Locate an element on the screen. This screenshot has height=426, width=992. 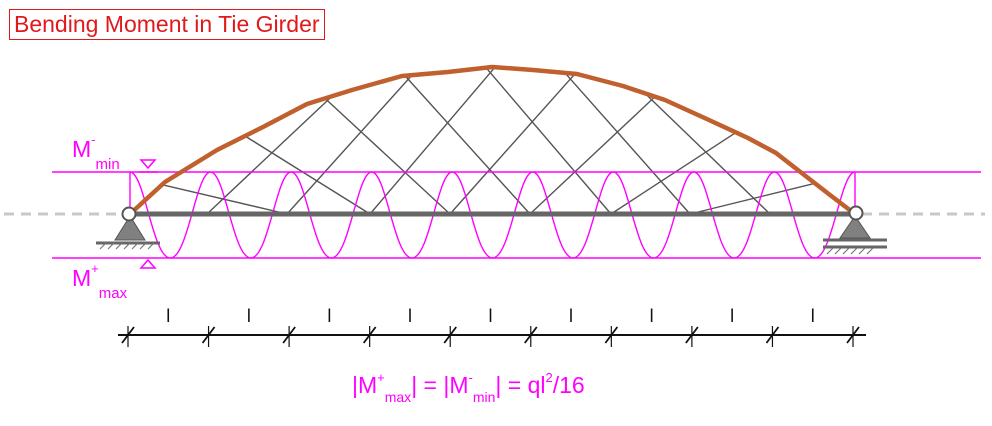
m-min-label: M- min is located at coordinates (96, 152).